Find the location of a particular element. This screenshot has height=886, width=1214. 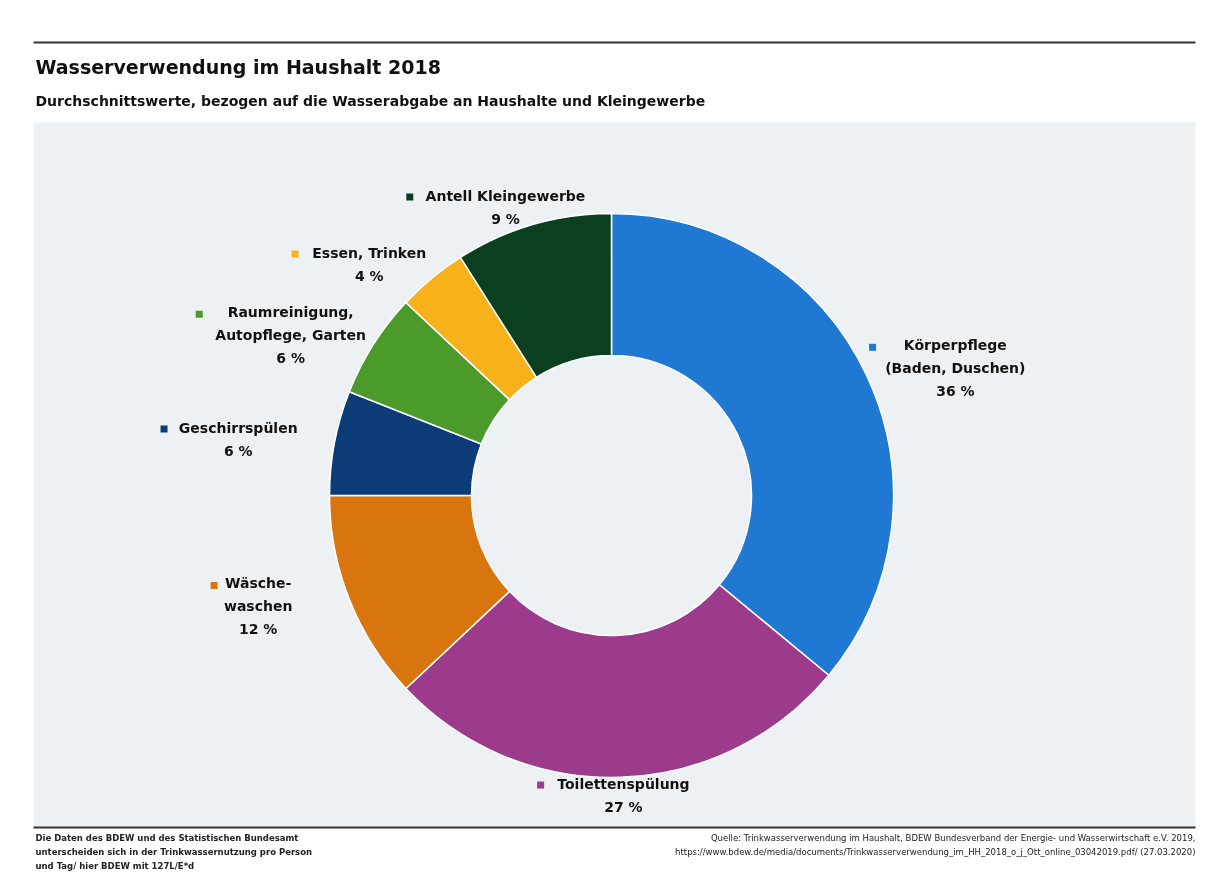

source-note: Quelle: Trinkwasserverwendung im Haushalt, BDEW Bundesverband der Energie- und Wasserwirtschaft e.V. 2019, https://www.bdew.de/media/documents/Trinkwasserverwendung_im_HH_2018_o_j_Ott_online_03042019.pdf/ (27.03.2020) is located at coordinates (935, 844).